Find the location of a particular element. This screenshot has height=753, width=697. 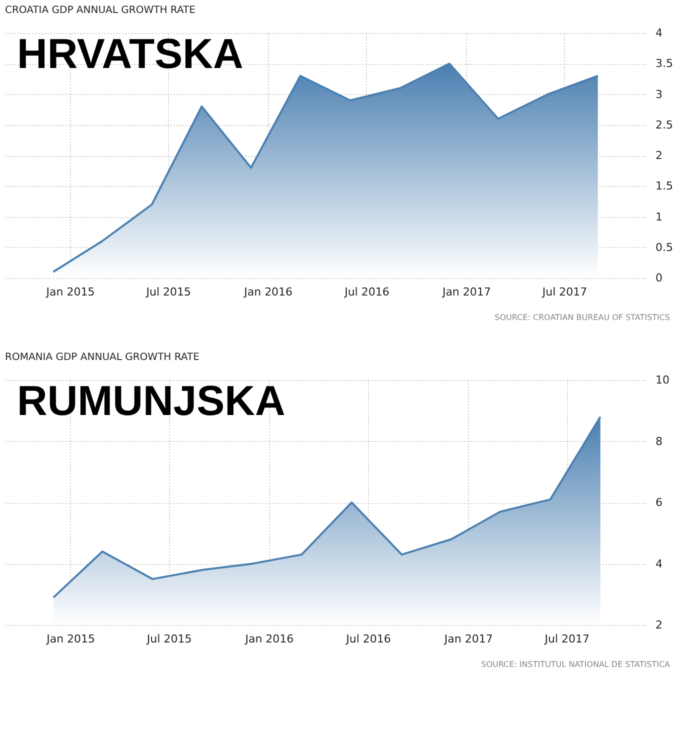

y-tick-label: 3.5 is located at coordinates (664, 63).